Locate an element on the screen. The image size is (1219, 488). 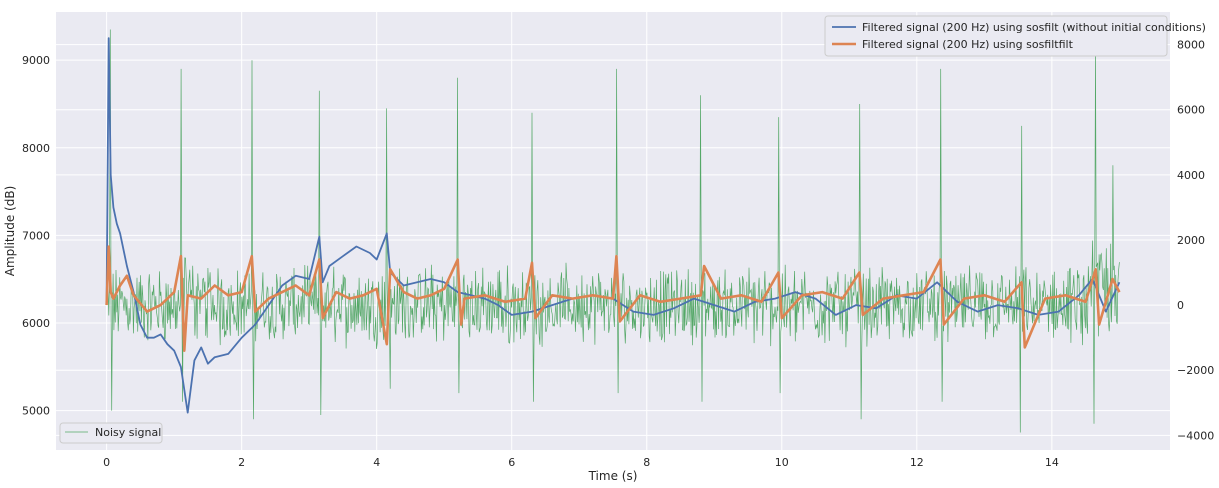
x-axis-ticks: 0 2 4 6 8 10 12 14 is located at coordinates (581, 462).